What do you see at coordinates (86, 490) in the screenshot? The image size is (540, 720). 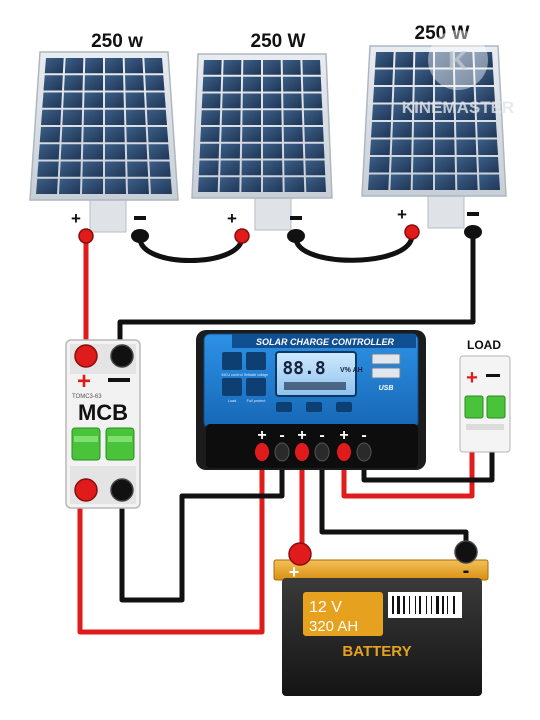 I see `mcb-output-positive-terminal` at bounding box center [86, 490].